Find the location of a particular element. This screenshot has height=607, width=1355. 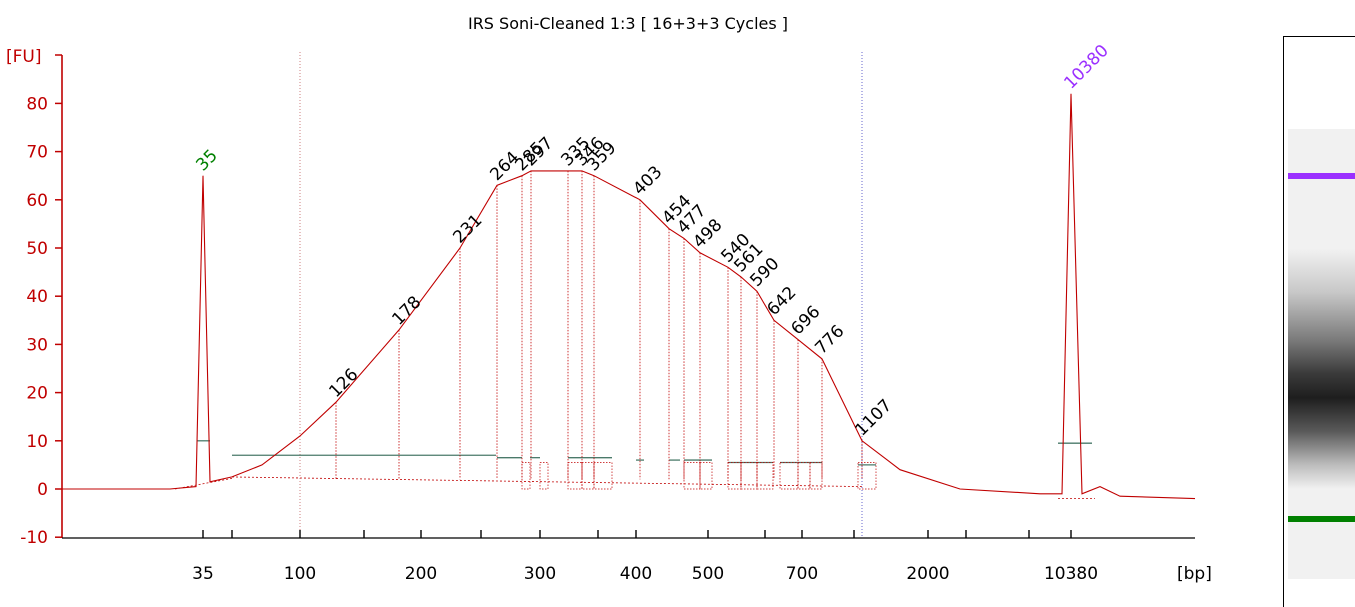

peak-label: 696 is located at coordinates (805, 320).